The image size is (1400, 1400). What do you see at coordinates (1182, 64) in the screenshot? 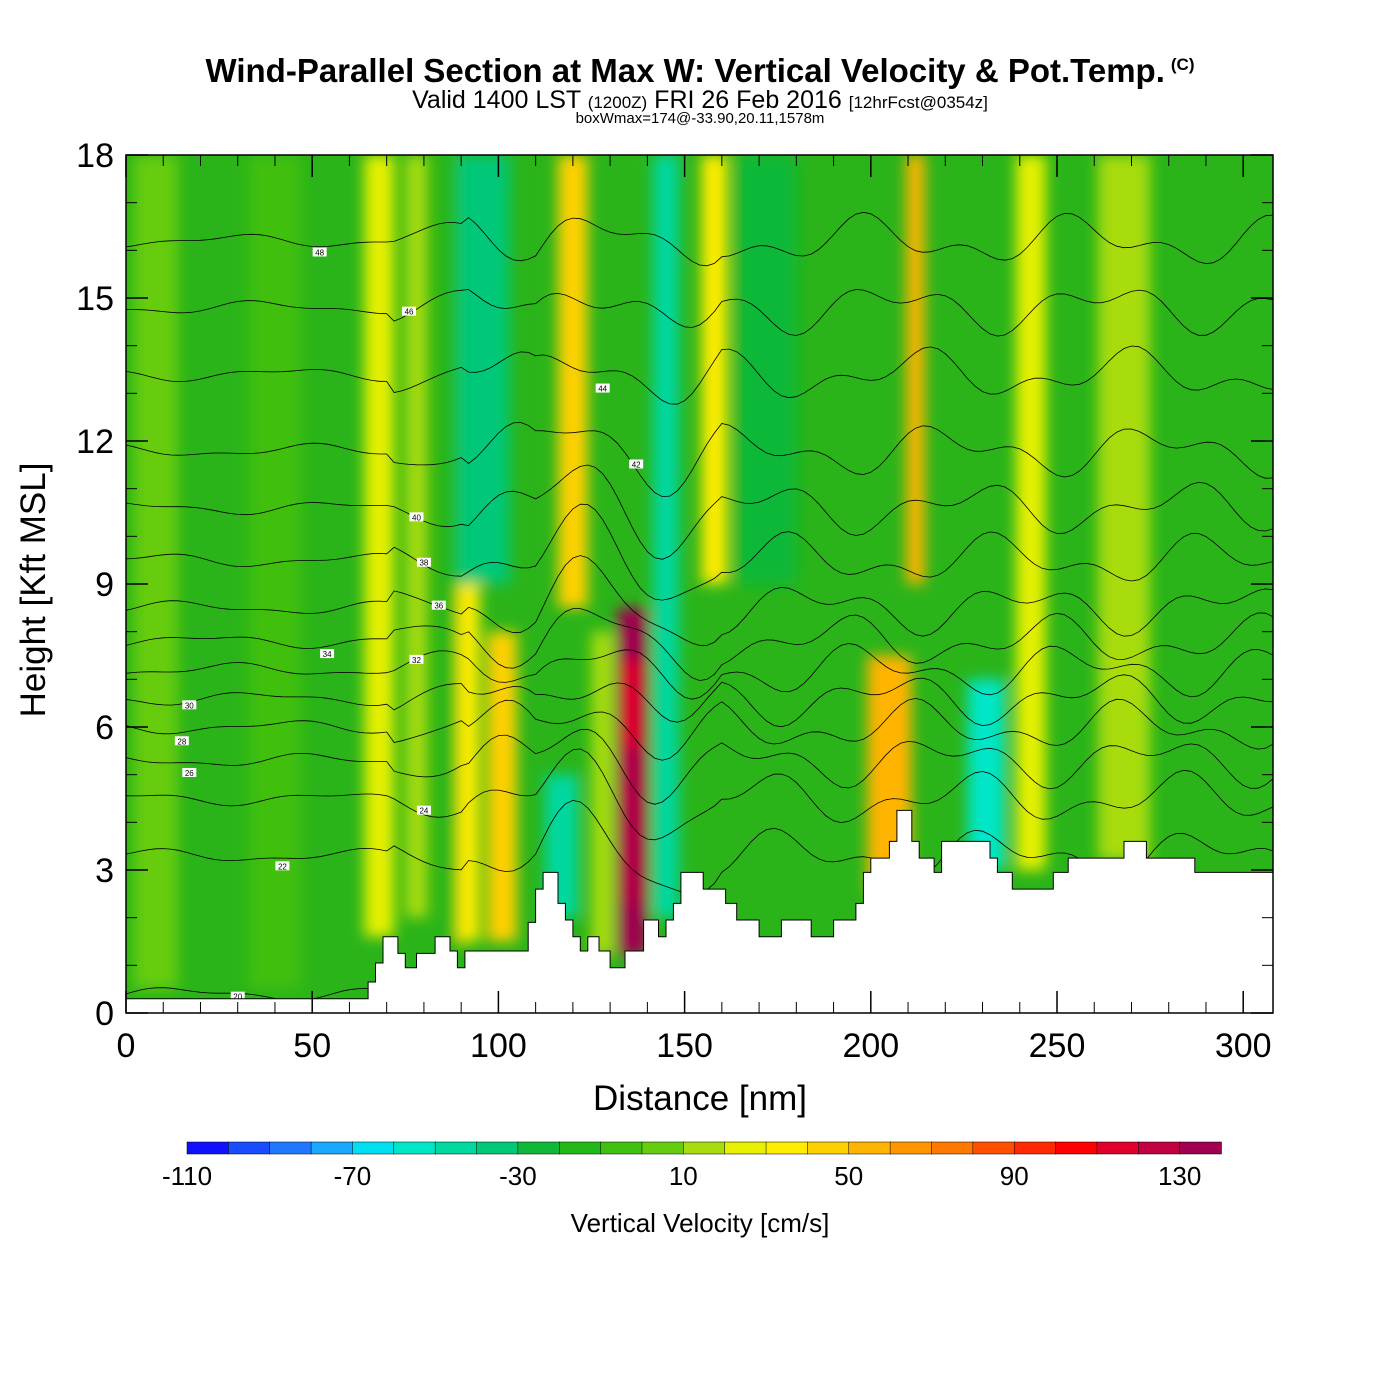
I see `copyright-mark: (C)` at bounding box center [1182, 64].